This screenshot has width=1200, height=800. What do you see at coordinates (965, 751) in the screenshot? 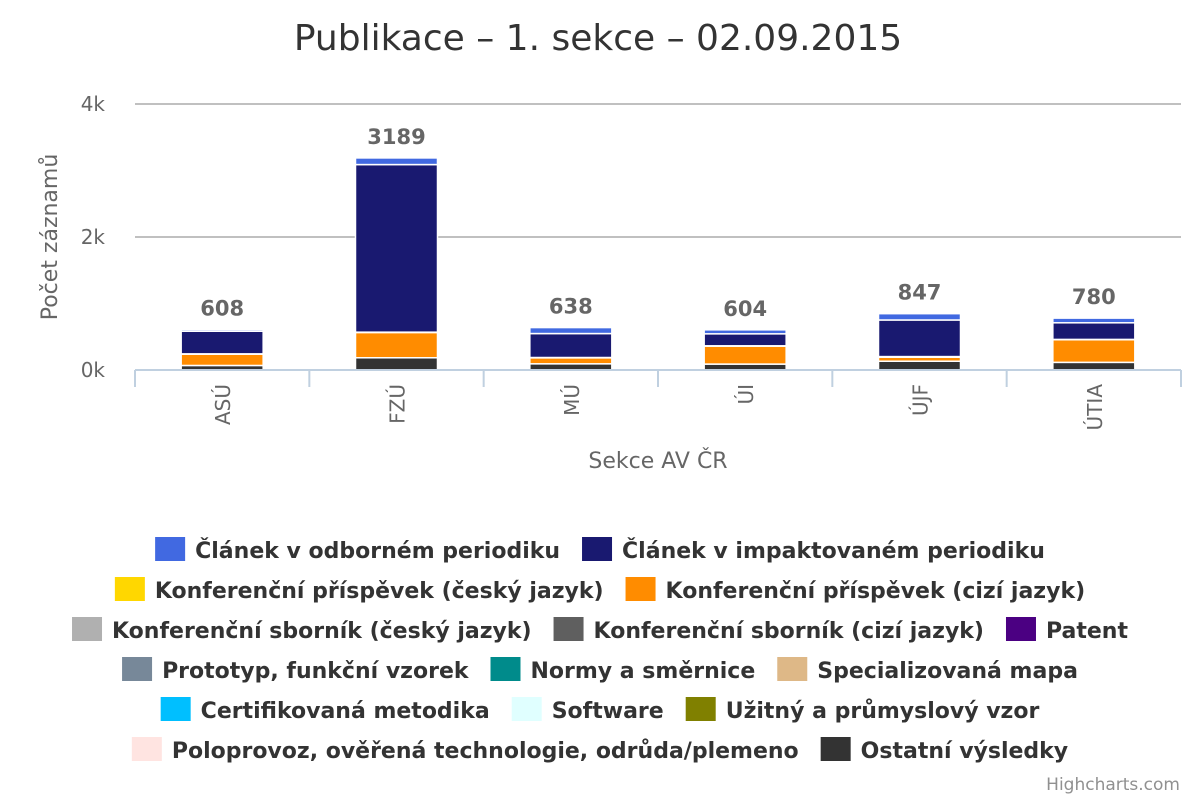
I see `legend-label: Ostatní výsledky` at bounding box center [965, 751].